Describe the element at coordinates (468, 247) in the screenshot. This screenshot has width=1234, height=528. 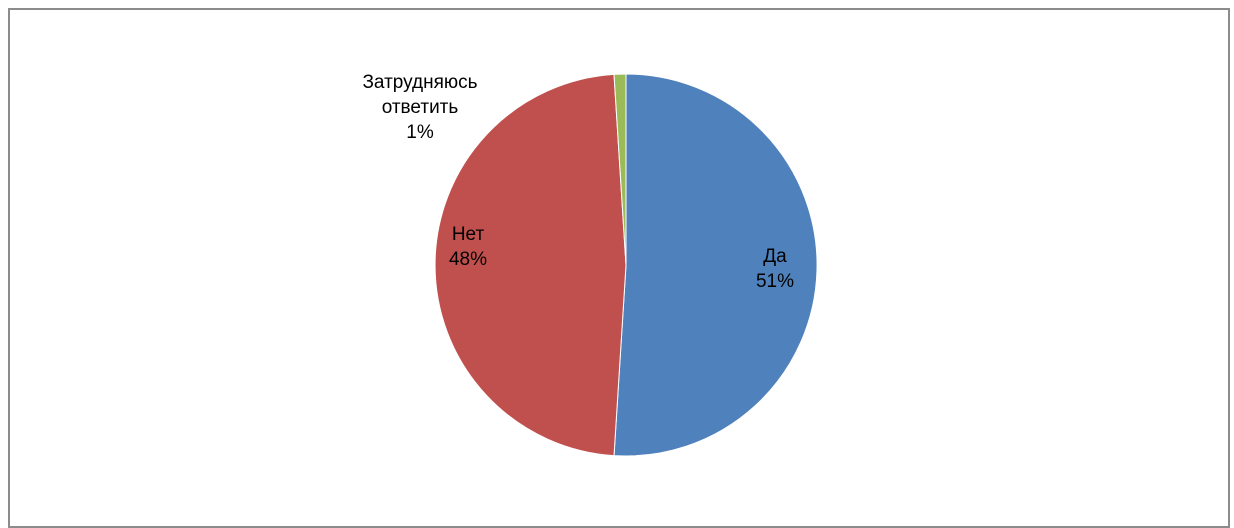
I see `data-label: Нет 48%` at that location.